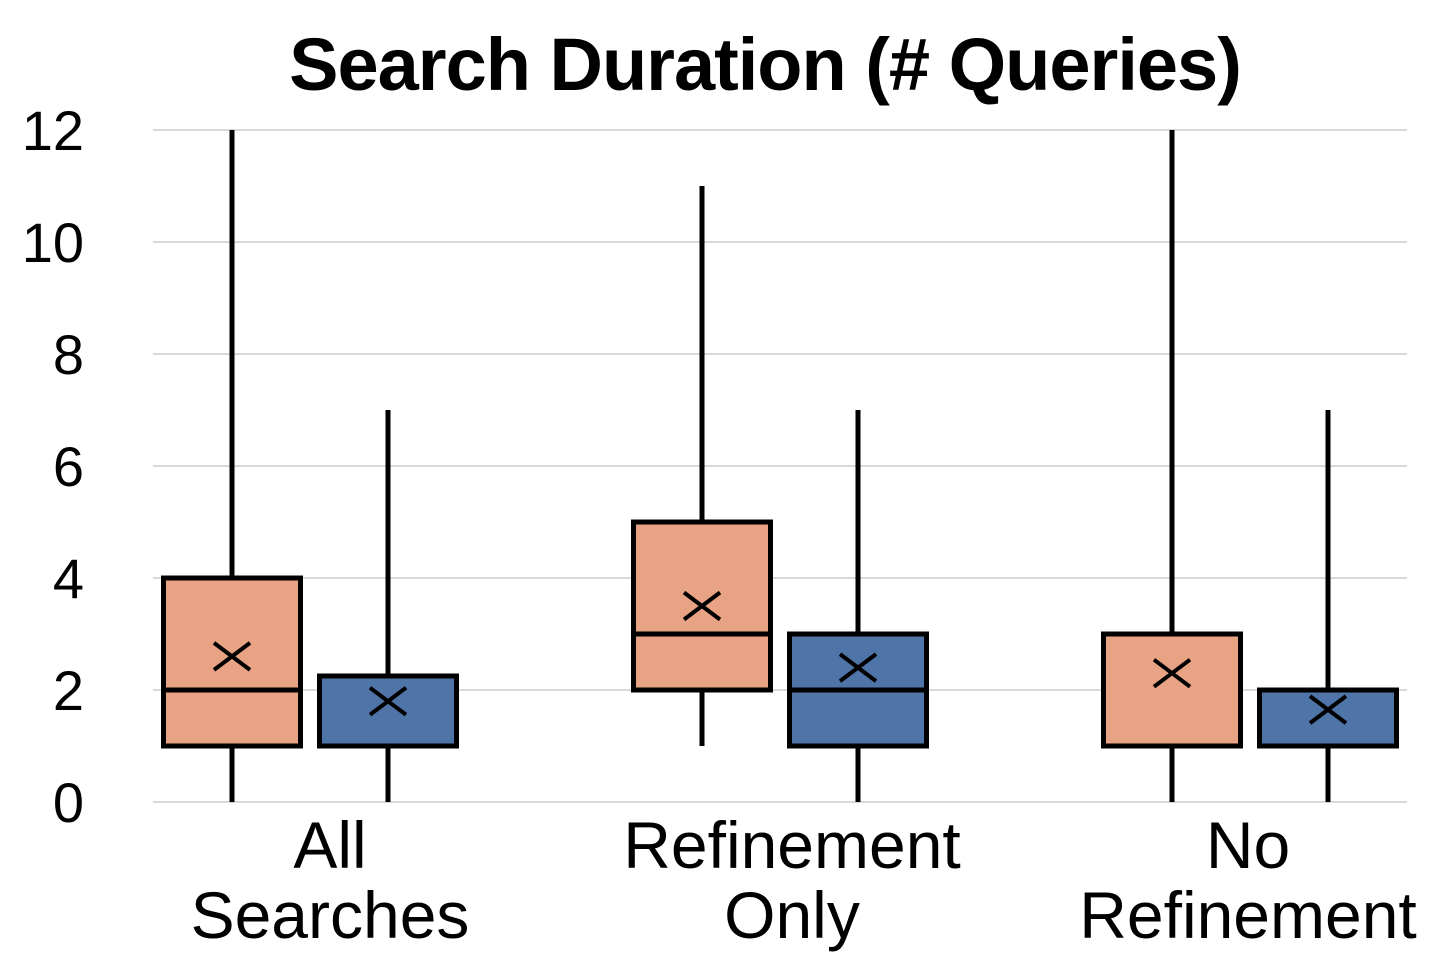 The width and height of the screenshot is (1456, 974). I want to click on y-tick-label: 6, so click(68, 466).